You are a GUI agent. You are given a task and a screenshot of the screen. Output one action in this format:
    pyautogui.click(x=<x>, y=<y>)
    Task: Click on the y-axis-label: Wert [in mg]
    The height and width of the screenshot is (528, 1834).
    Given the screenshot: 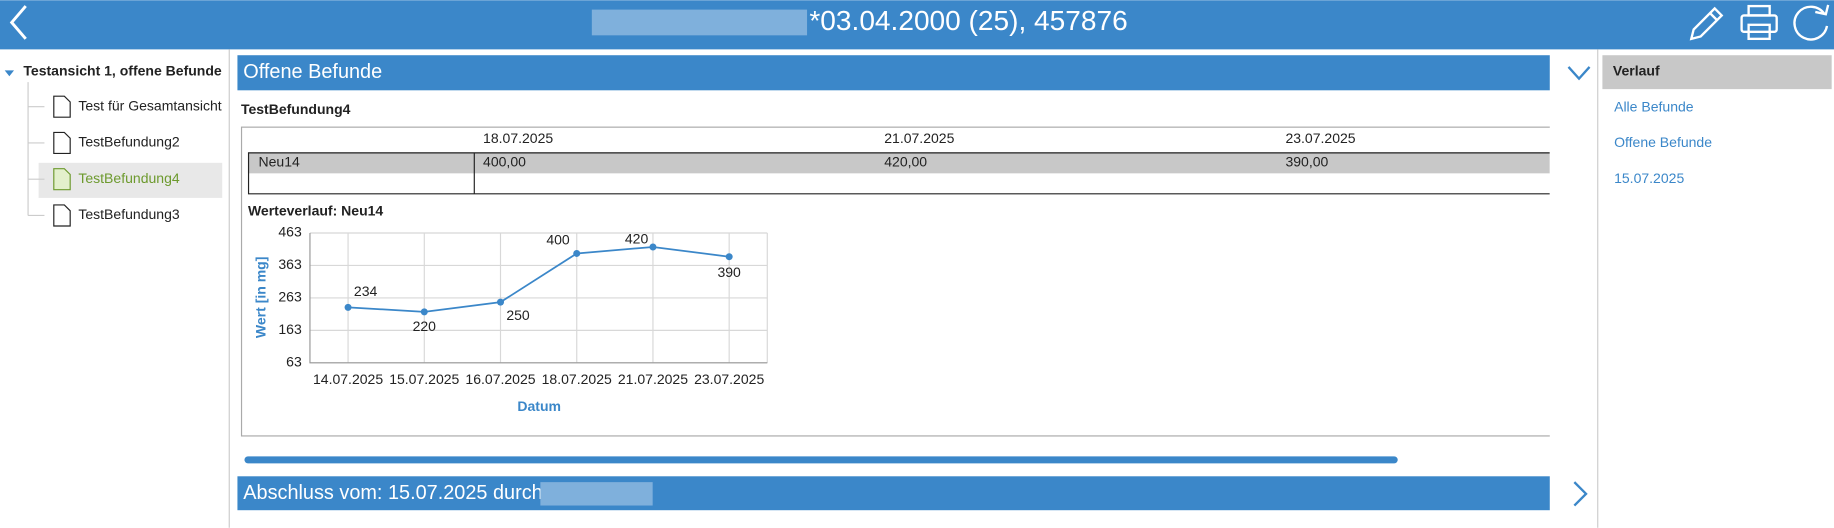 What is the action you would take?
    pyautogui.click(x=261, y=297)
    